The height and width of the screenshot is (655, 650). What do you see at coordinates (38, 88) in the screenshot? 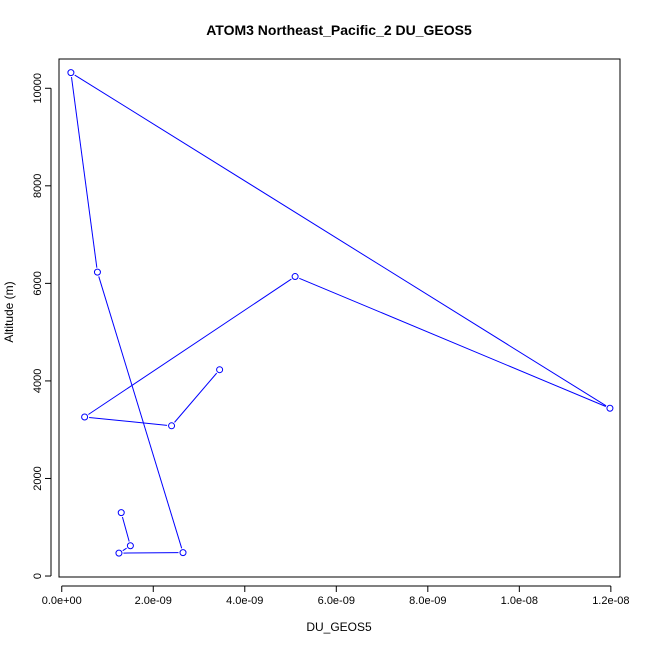
I see `y-tick-label: 10000` at bounding box center [38, 88].